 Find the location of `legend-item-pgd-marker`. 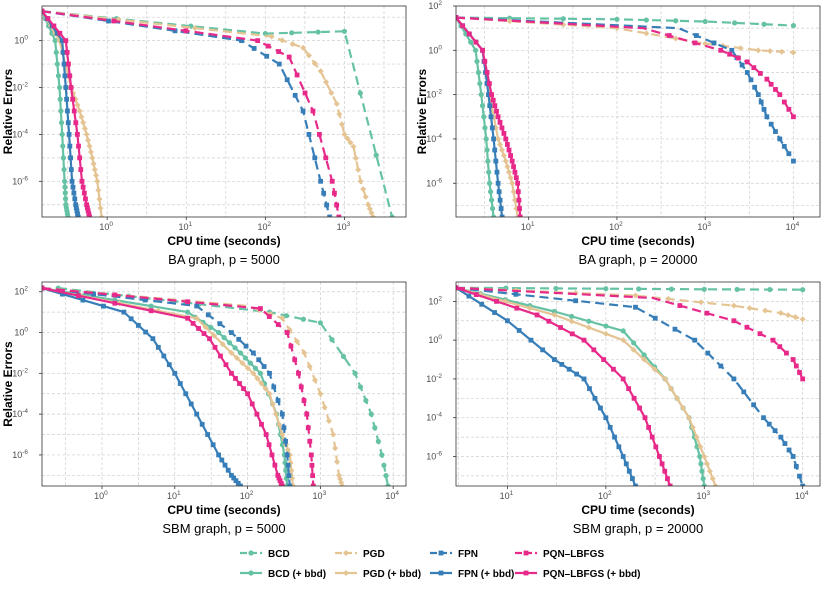

legend-item-pgd-marker is located at coordinates (346, 553).